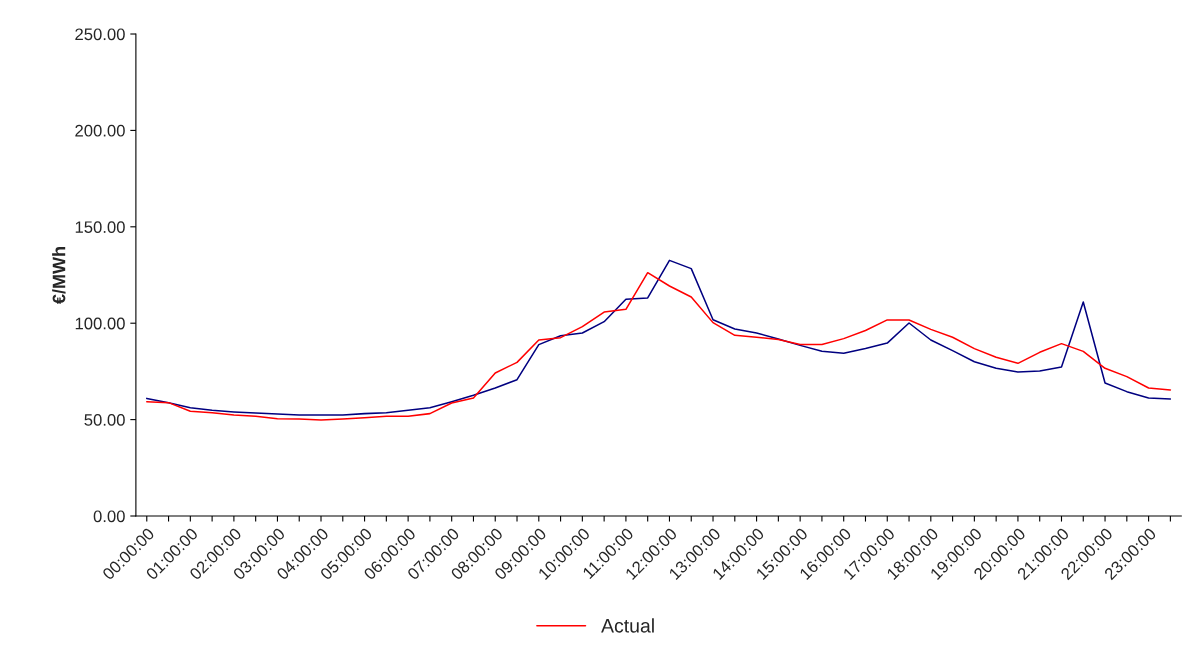 This screenshot has width=1192, height=654. What do you see at coordinates (100, 323) in the screenshot?
I see `y-tick-label: 100.00` at bounding box center [100, 323].